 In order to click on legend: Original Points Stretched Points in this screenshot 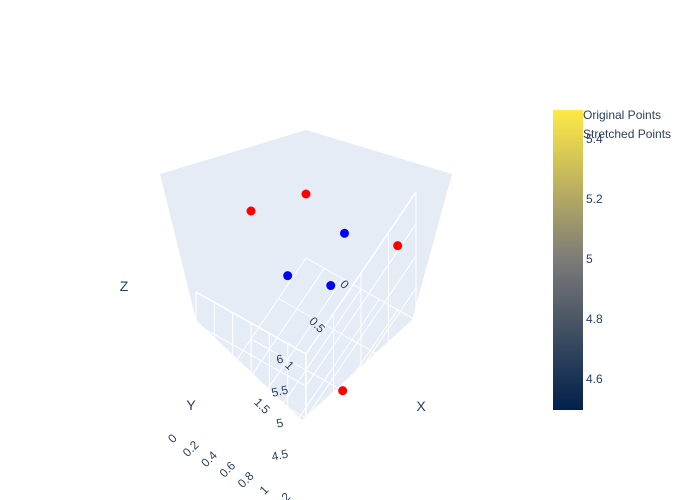, I will do `click(627, 124)`.